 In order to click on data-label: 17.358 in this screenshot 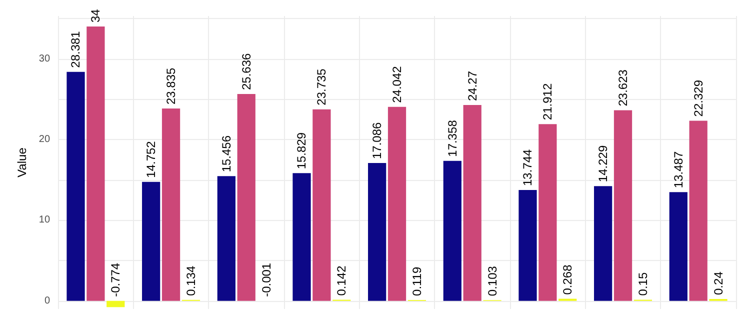, I will do `click(452, 138)`.